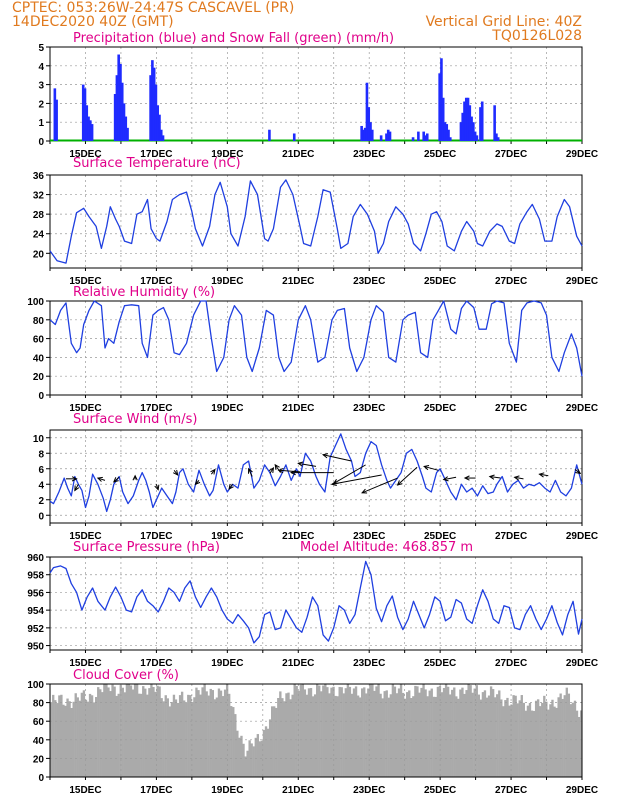 This screenshot has height=800, width=618. I want to click on pres-frame, so click(316, 603).